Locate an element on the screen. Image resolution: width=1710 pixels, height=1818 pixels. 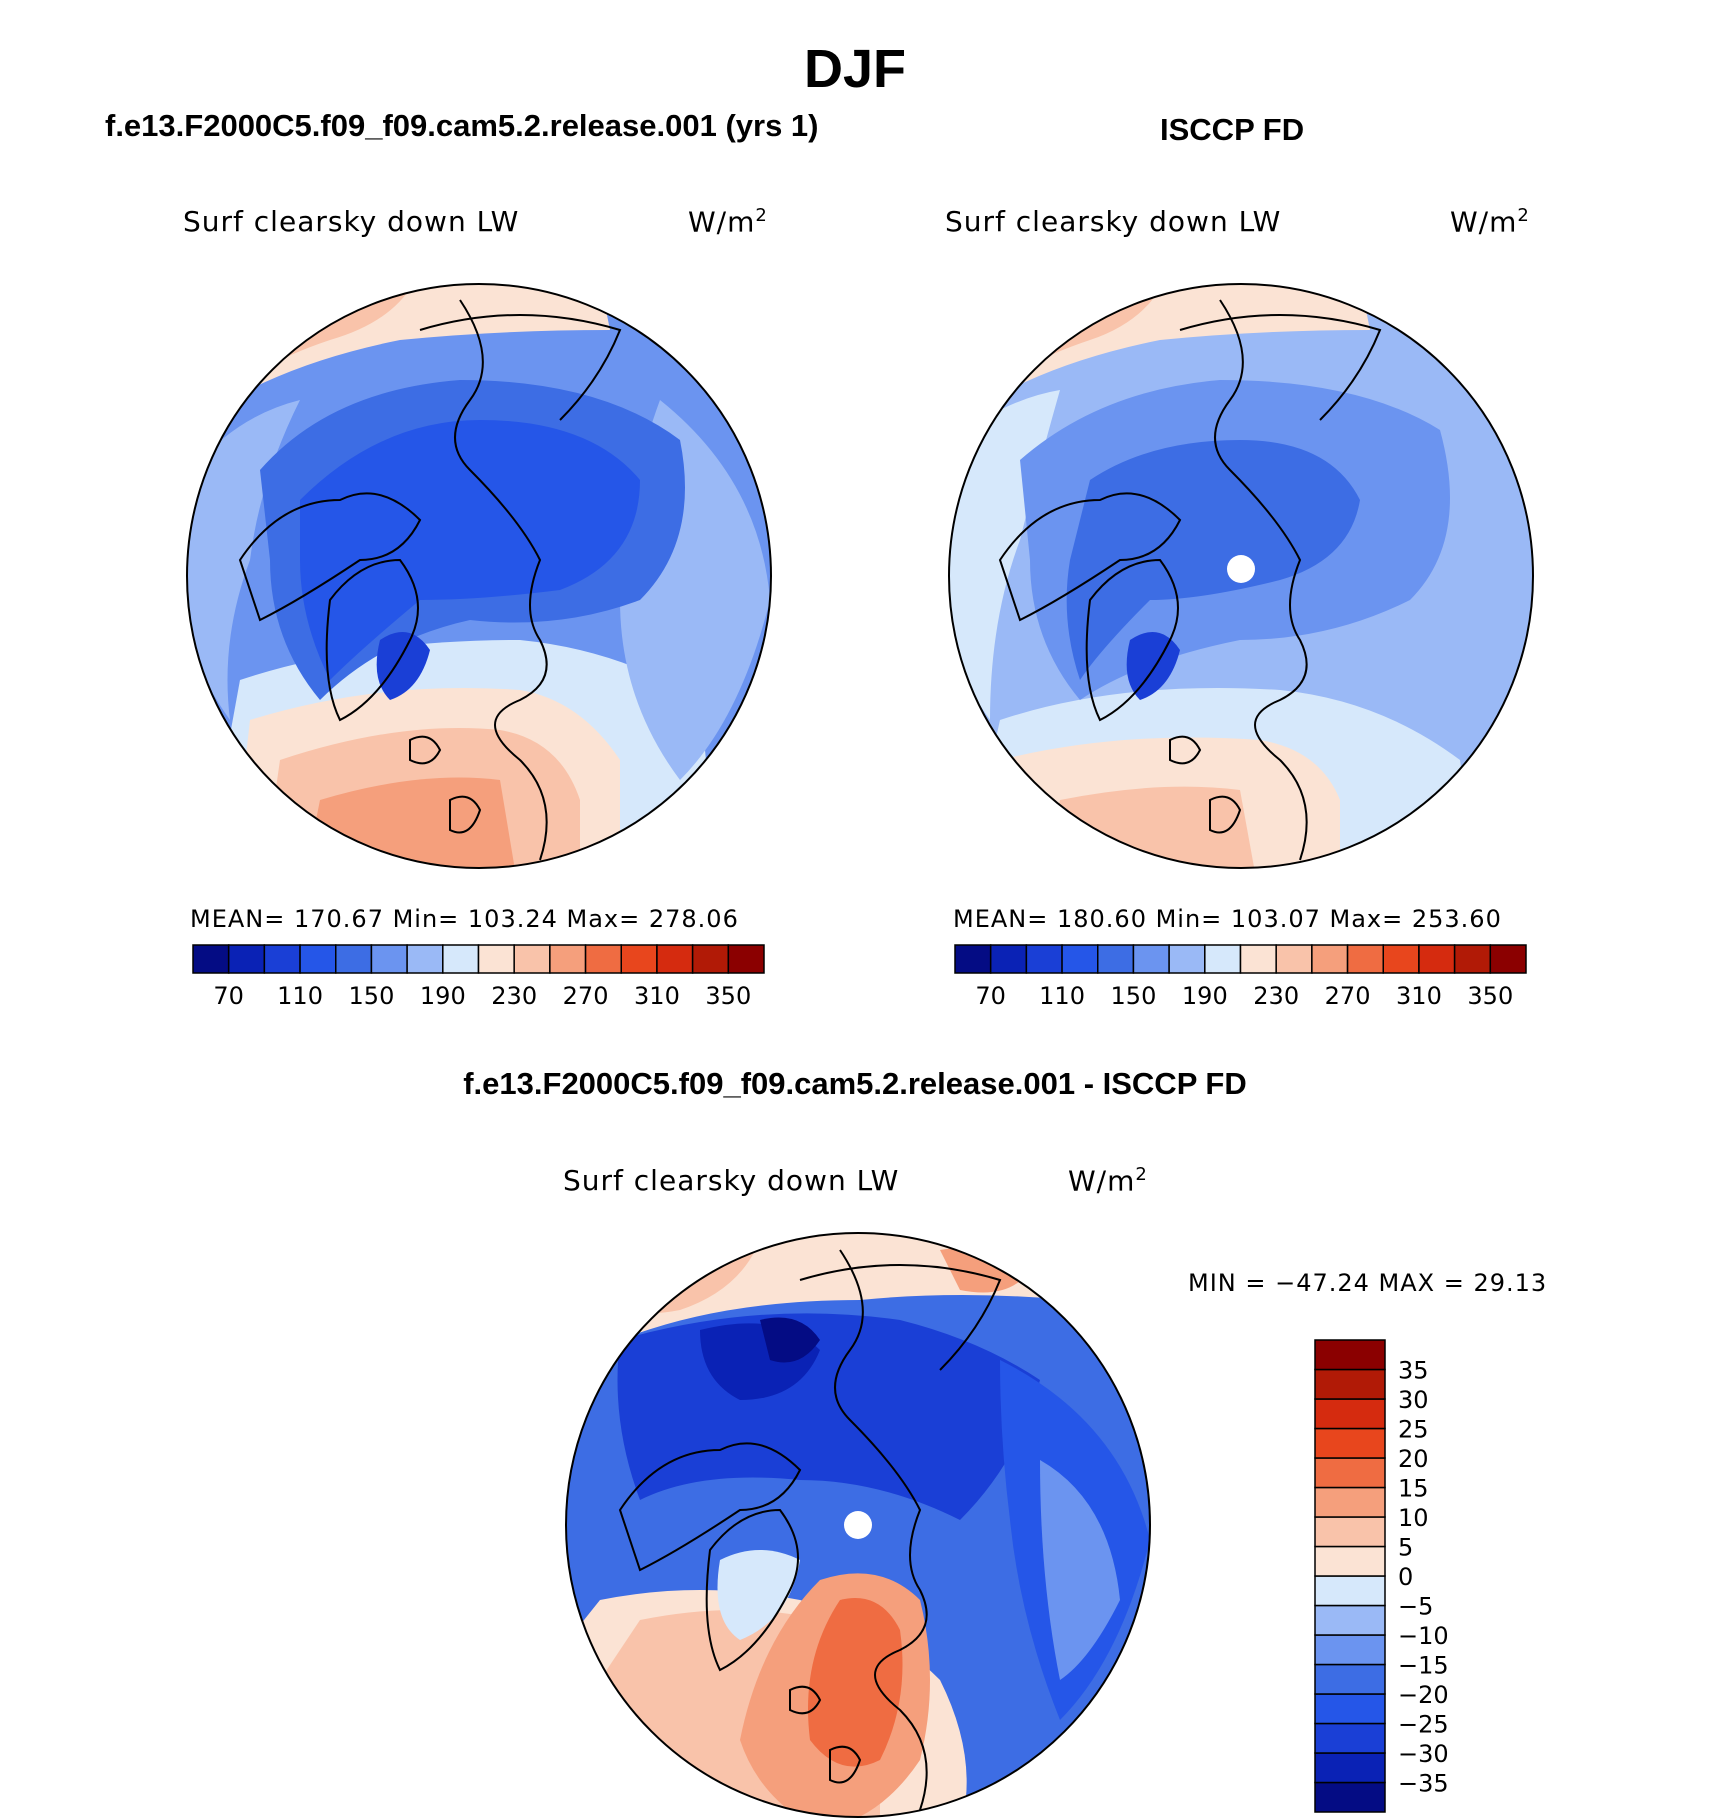
colorbar-tick-label: 190 is located at coordinates (1205, 996).